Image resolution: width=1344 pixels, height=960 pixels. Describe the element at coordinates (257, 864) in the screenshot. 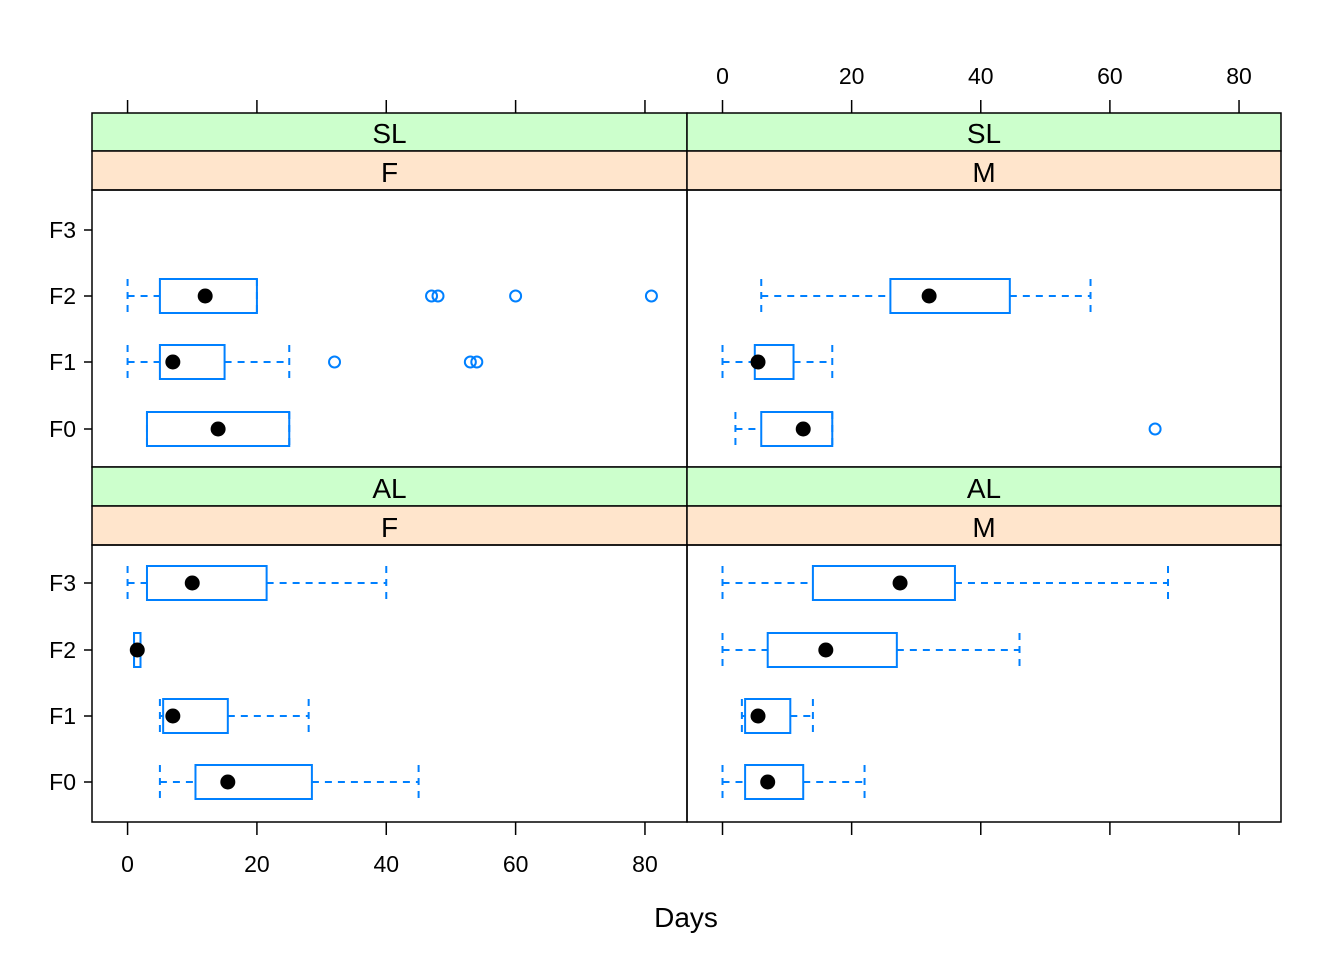

I see `x-tick-label-bottom: 20` at that location.